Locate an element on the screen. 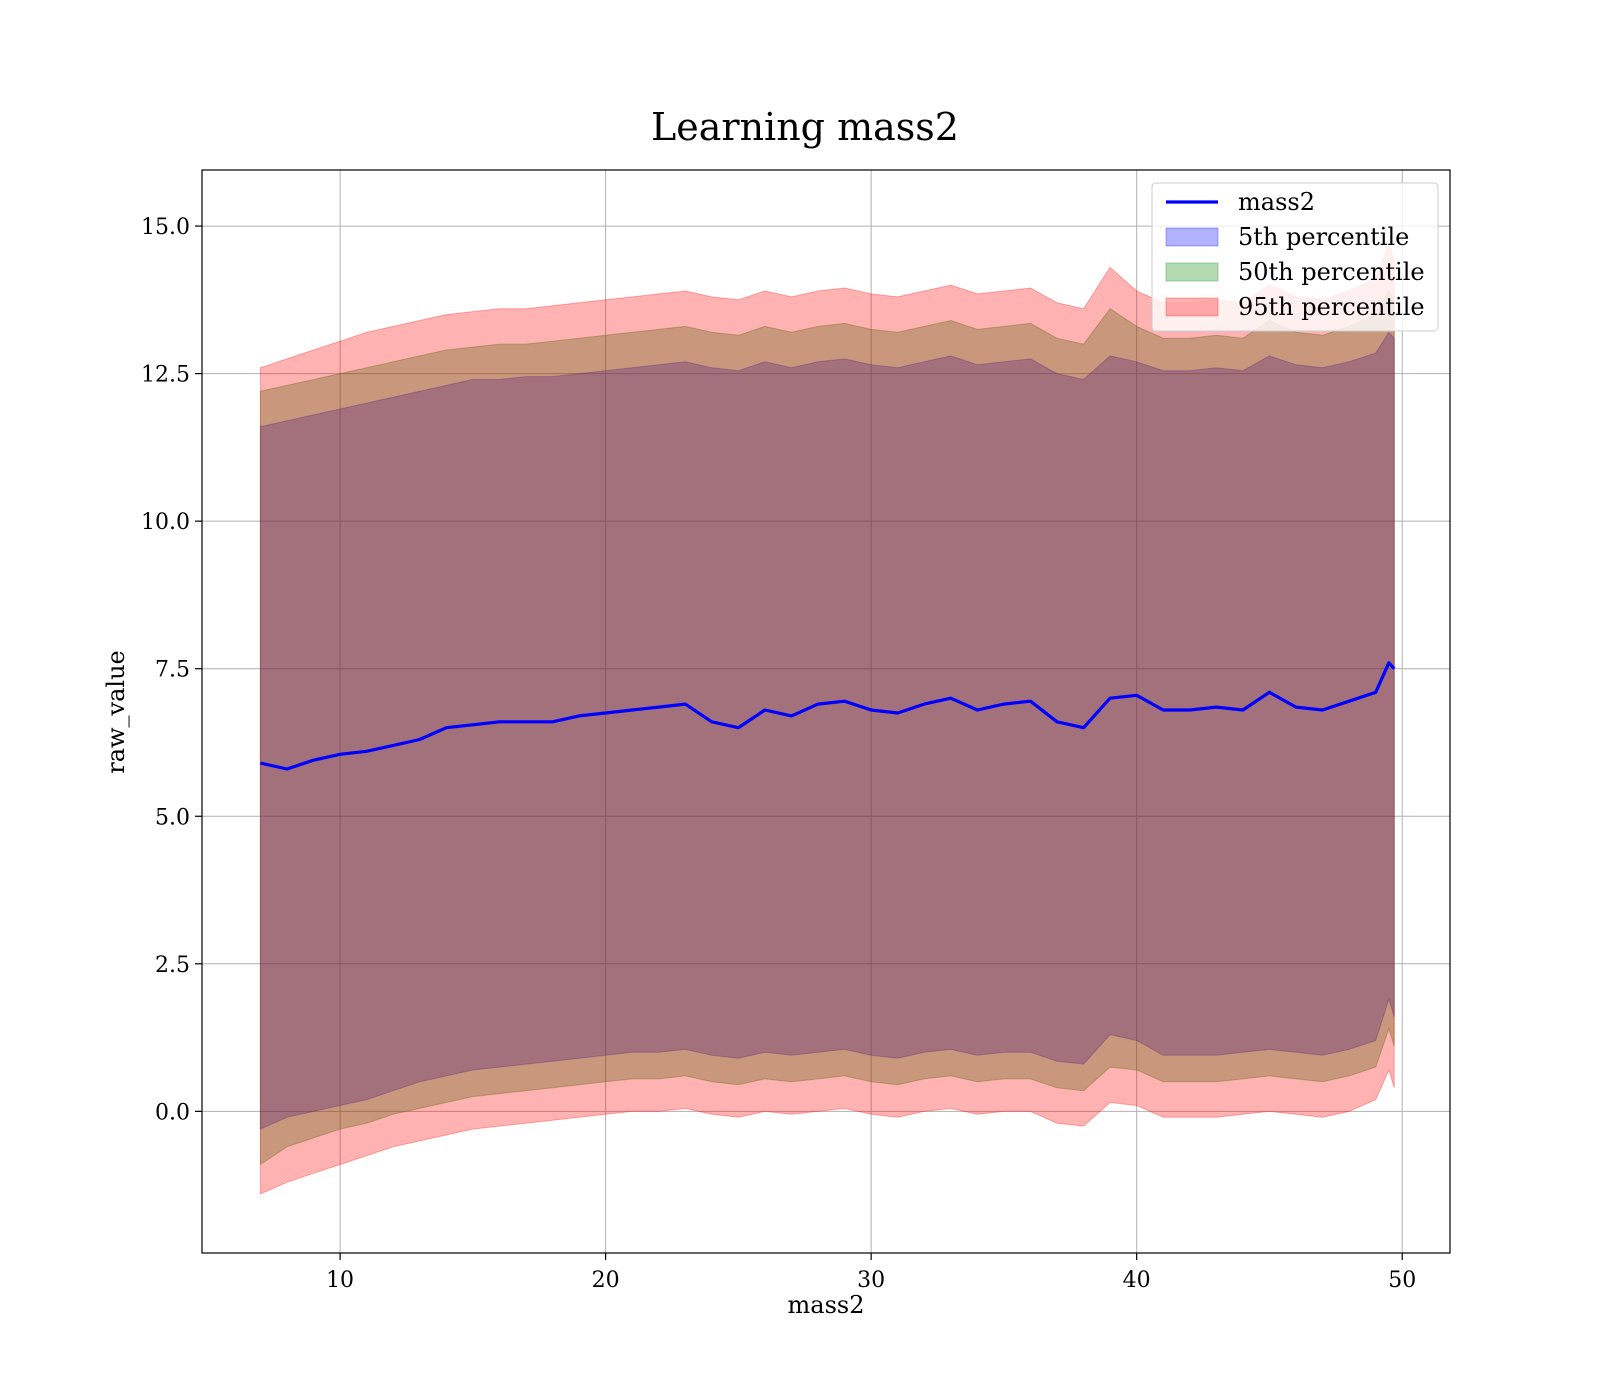  chart-title: Learning mass2 is located at coordinates (805, 127).